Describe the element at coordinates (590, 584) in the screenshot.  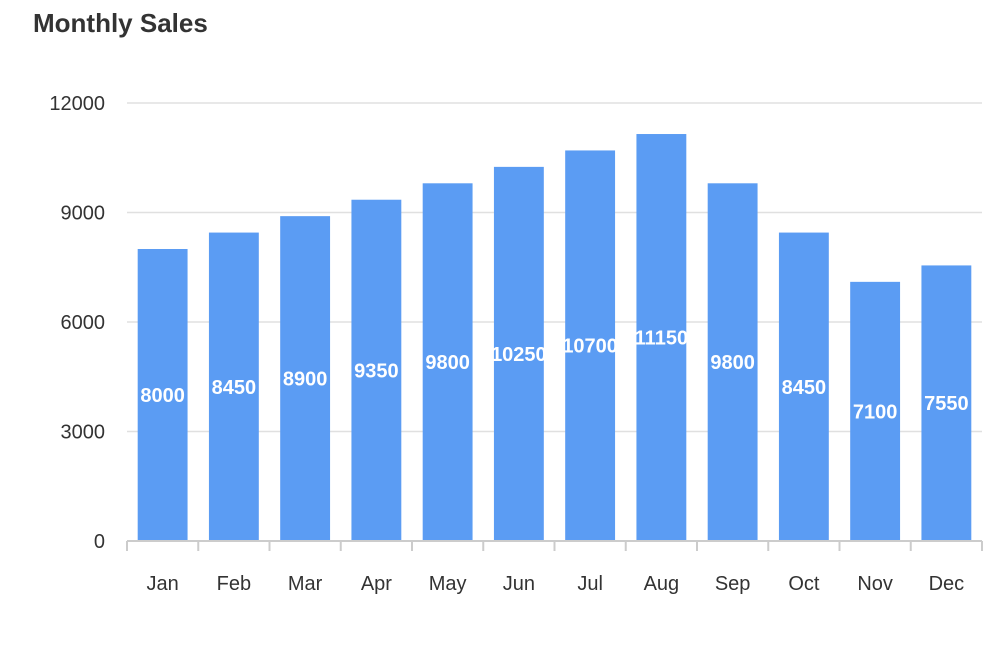
I see `x-tick-label: Jul` at that location.